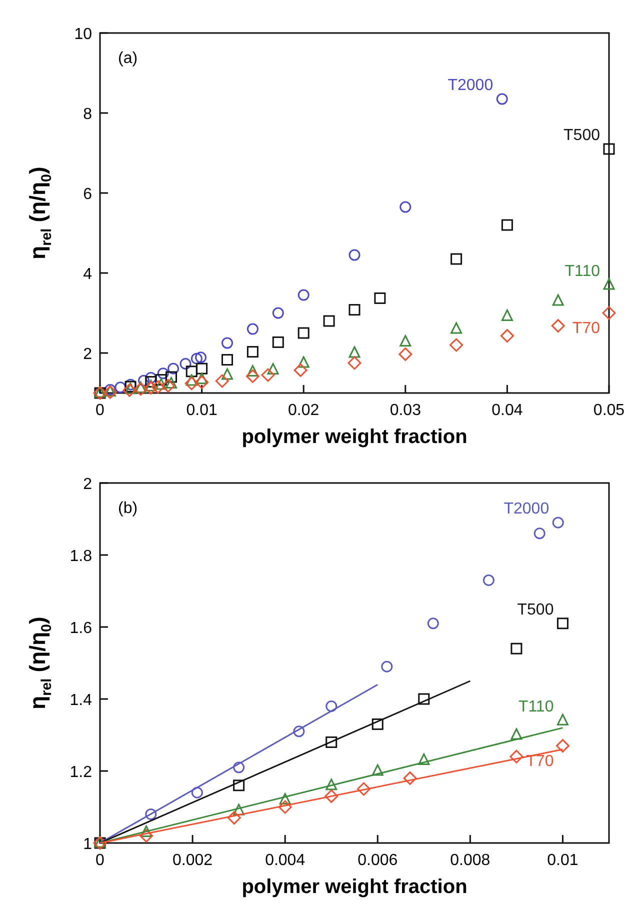 The height and width of the screenshot is (913, 641). What do you see at coordinates (562, 860) in the screenshot?
I see `x-tick-label: 0.01` at bounding box center [562, 860].